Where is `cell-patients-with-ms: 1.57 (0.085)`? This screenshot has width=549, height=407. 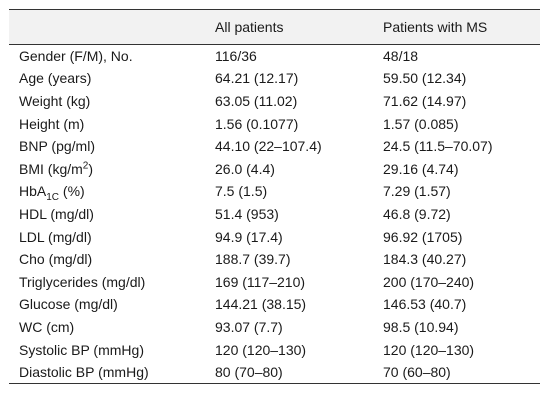
cell-patients-with-ms: 1.57 (0.085) is located at coordinates (421, 123).